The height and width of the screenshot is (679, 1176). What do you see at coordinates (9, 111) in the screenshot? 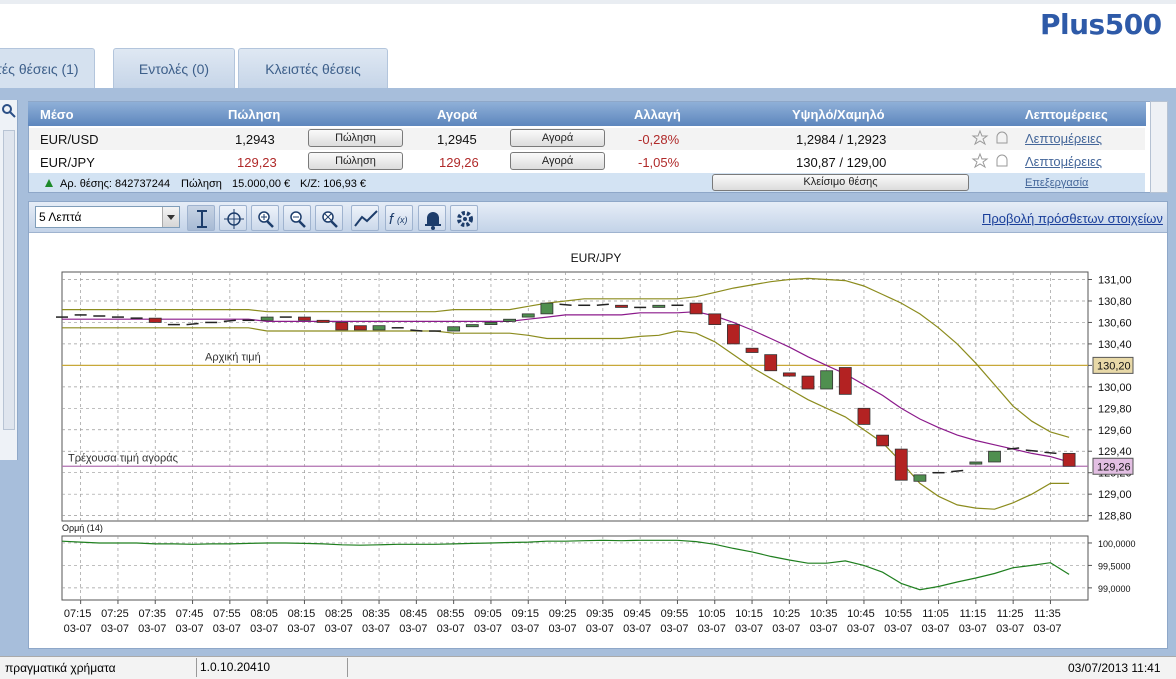
I see `search-icon` at bounding box center [9, 111].